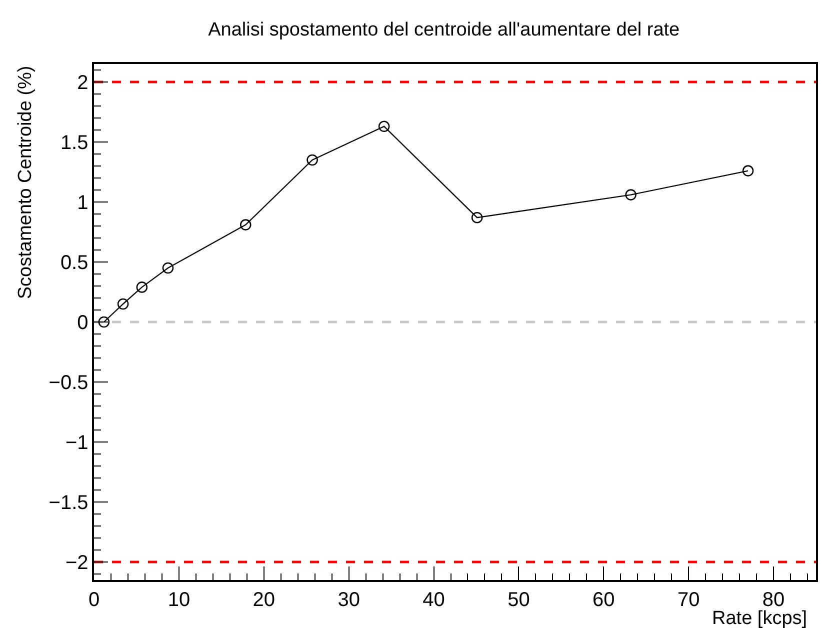  Describe the element at coordinates (773, 599) in the screenshot. I see `x-tick-label: 80` at that location.